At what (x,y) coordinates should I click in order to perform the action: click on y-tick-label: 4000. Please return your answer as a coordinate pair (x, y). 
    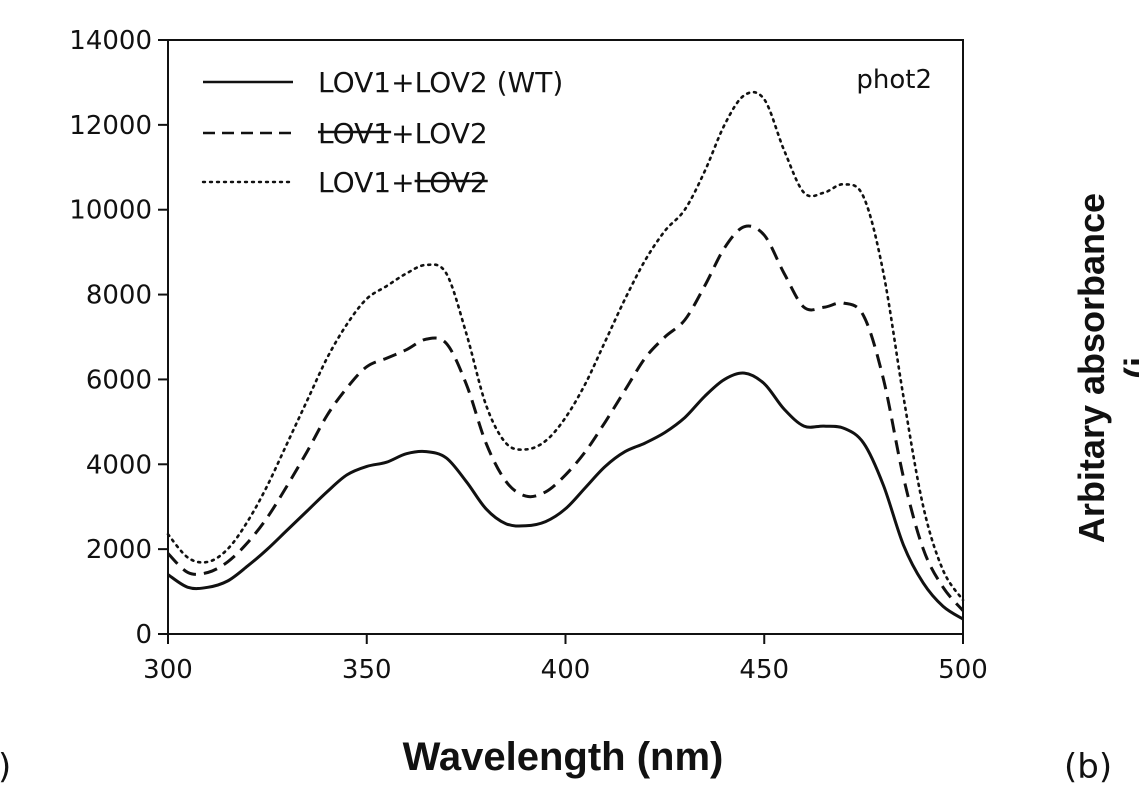
    Looking at the image, I should click on (119, 465).